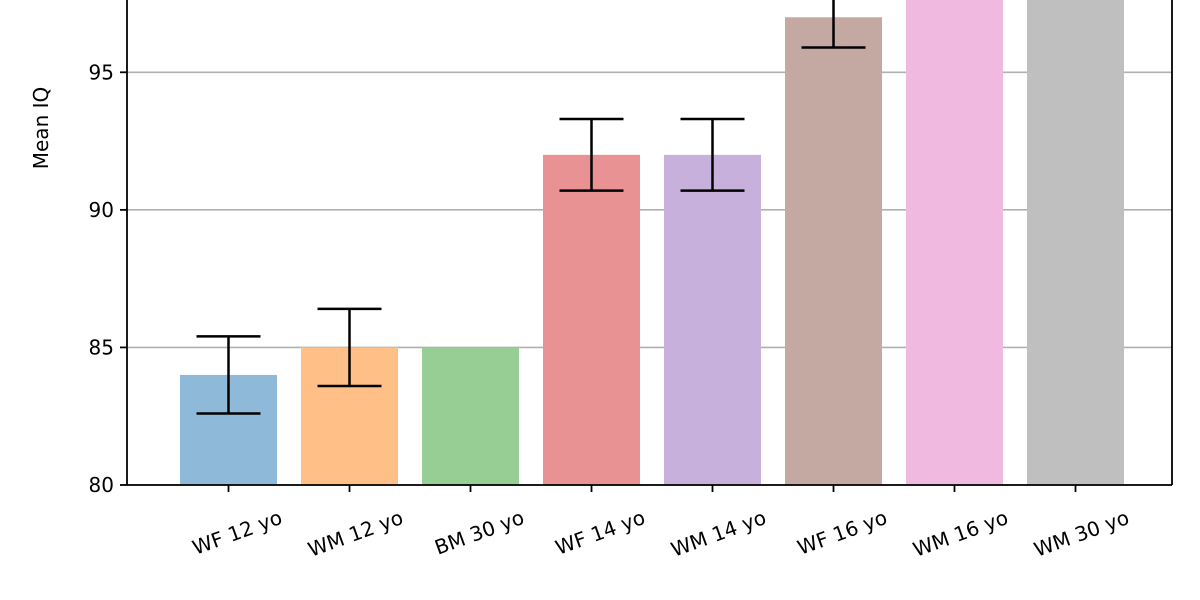  I want to click on x-tick-label: WM 30 yo, so click(1082, 533).